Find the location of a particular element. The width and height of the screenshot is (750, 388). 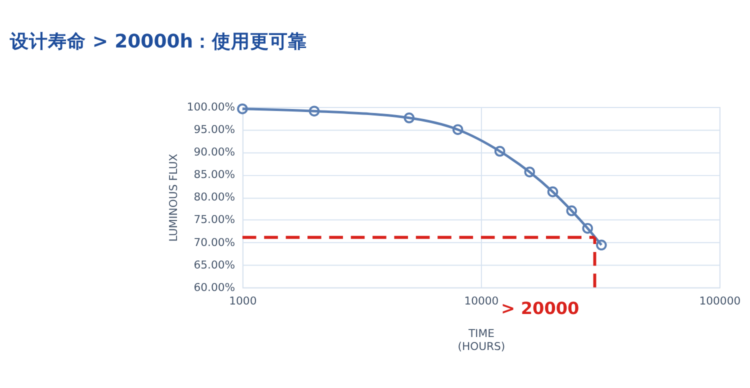

y-tick-label: 95.00% is located at coordinates (215, 129).